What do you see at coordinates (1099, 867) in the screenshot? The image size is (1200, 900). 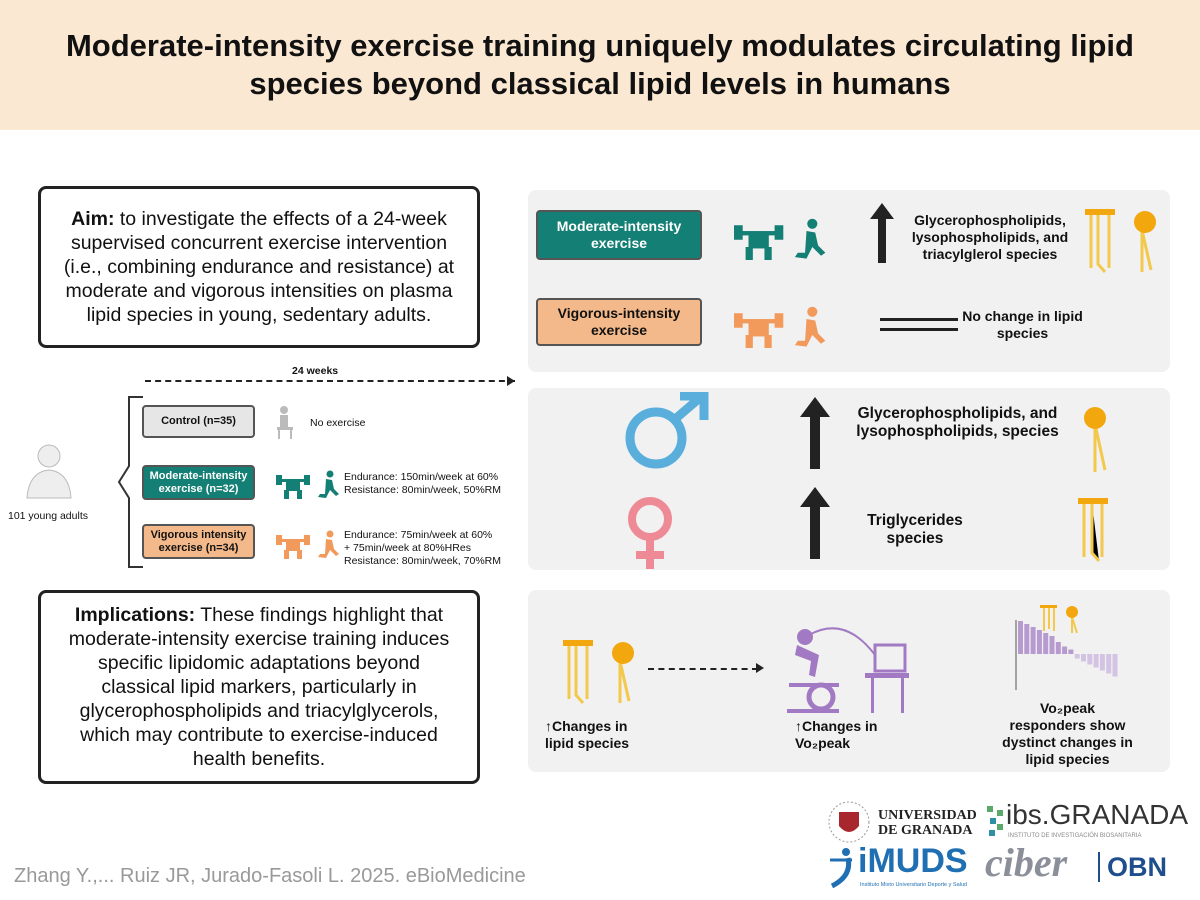 I see `logo-divider` at bounding box center [1099, 867].